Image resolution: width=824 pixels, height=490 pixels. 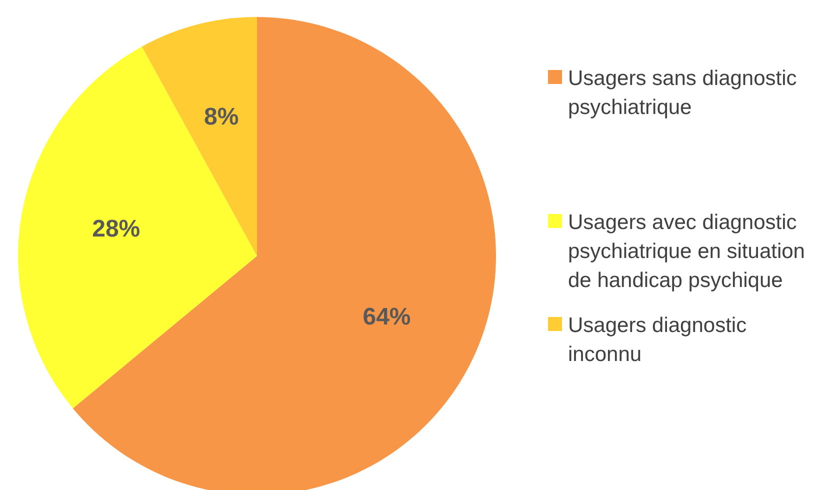 I want to click on data-label: 28%, so click(x=116, y=229).